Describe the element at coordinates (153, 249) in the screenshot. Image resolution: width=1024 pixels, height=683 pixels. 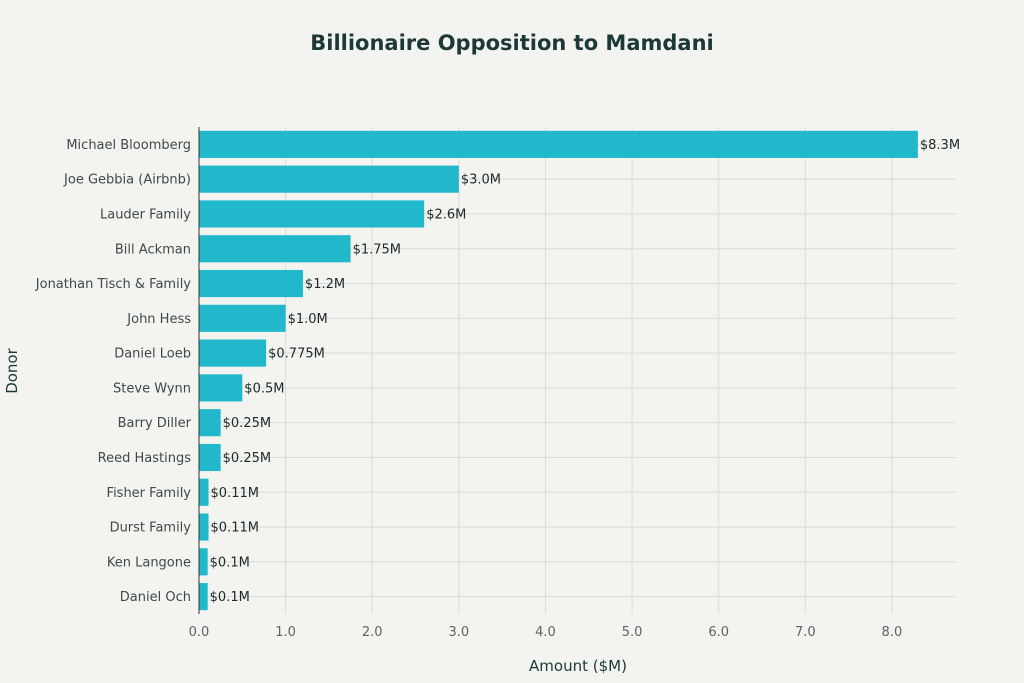
I see `category-label: Bill Ackman` at that location.